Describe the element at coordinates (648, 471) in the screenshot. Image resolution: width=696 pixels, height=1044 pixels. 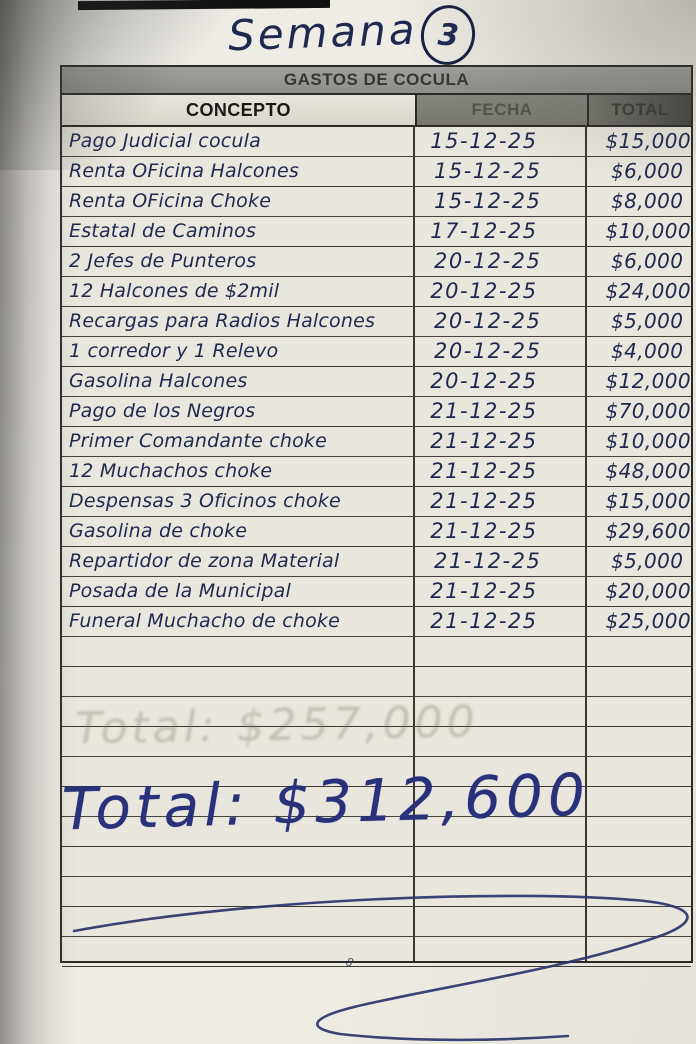
I see `amount-cell: $48,000` at that location.